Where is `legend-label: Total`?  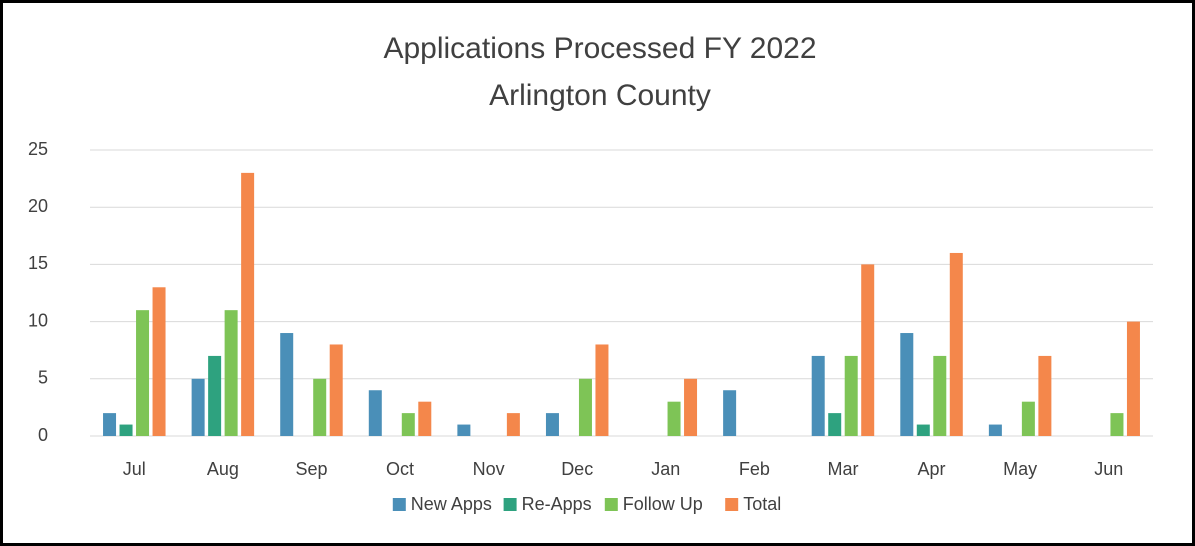 legend-label: Total is located at coordinates (762, 504).